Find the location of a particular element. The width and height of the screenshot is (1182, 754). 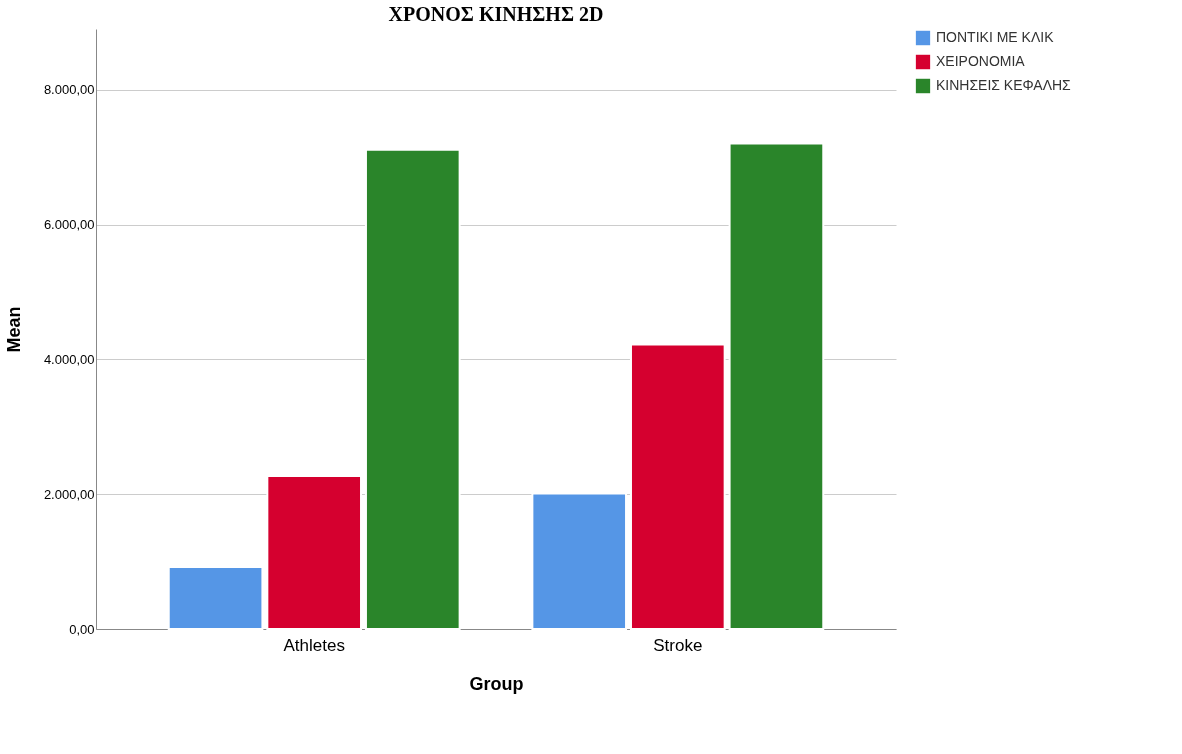

chart-title: ΧΡΟΝΟΣ ΚΙΝΗΣΗΣ 2D is located at coordinates (496, 14).